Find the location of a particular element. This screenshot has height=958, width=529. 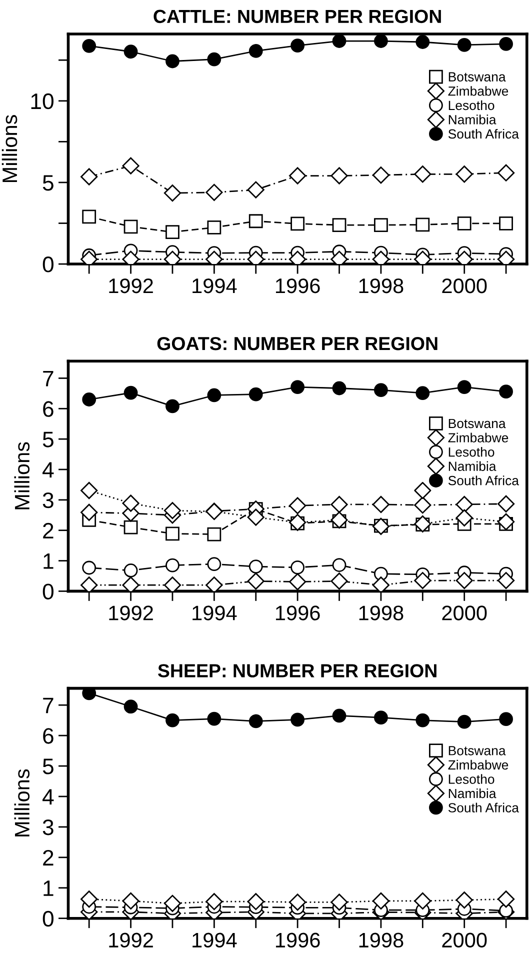

y-tick-label: 10 is located at coordinates (42, 101).